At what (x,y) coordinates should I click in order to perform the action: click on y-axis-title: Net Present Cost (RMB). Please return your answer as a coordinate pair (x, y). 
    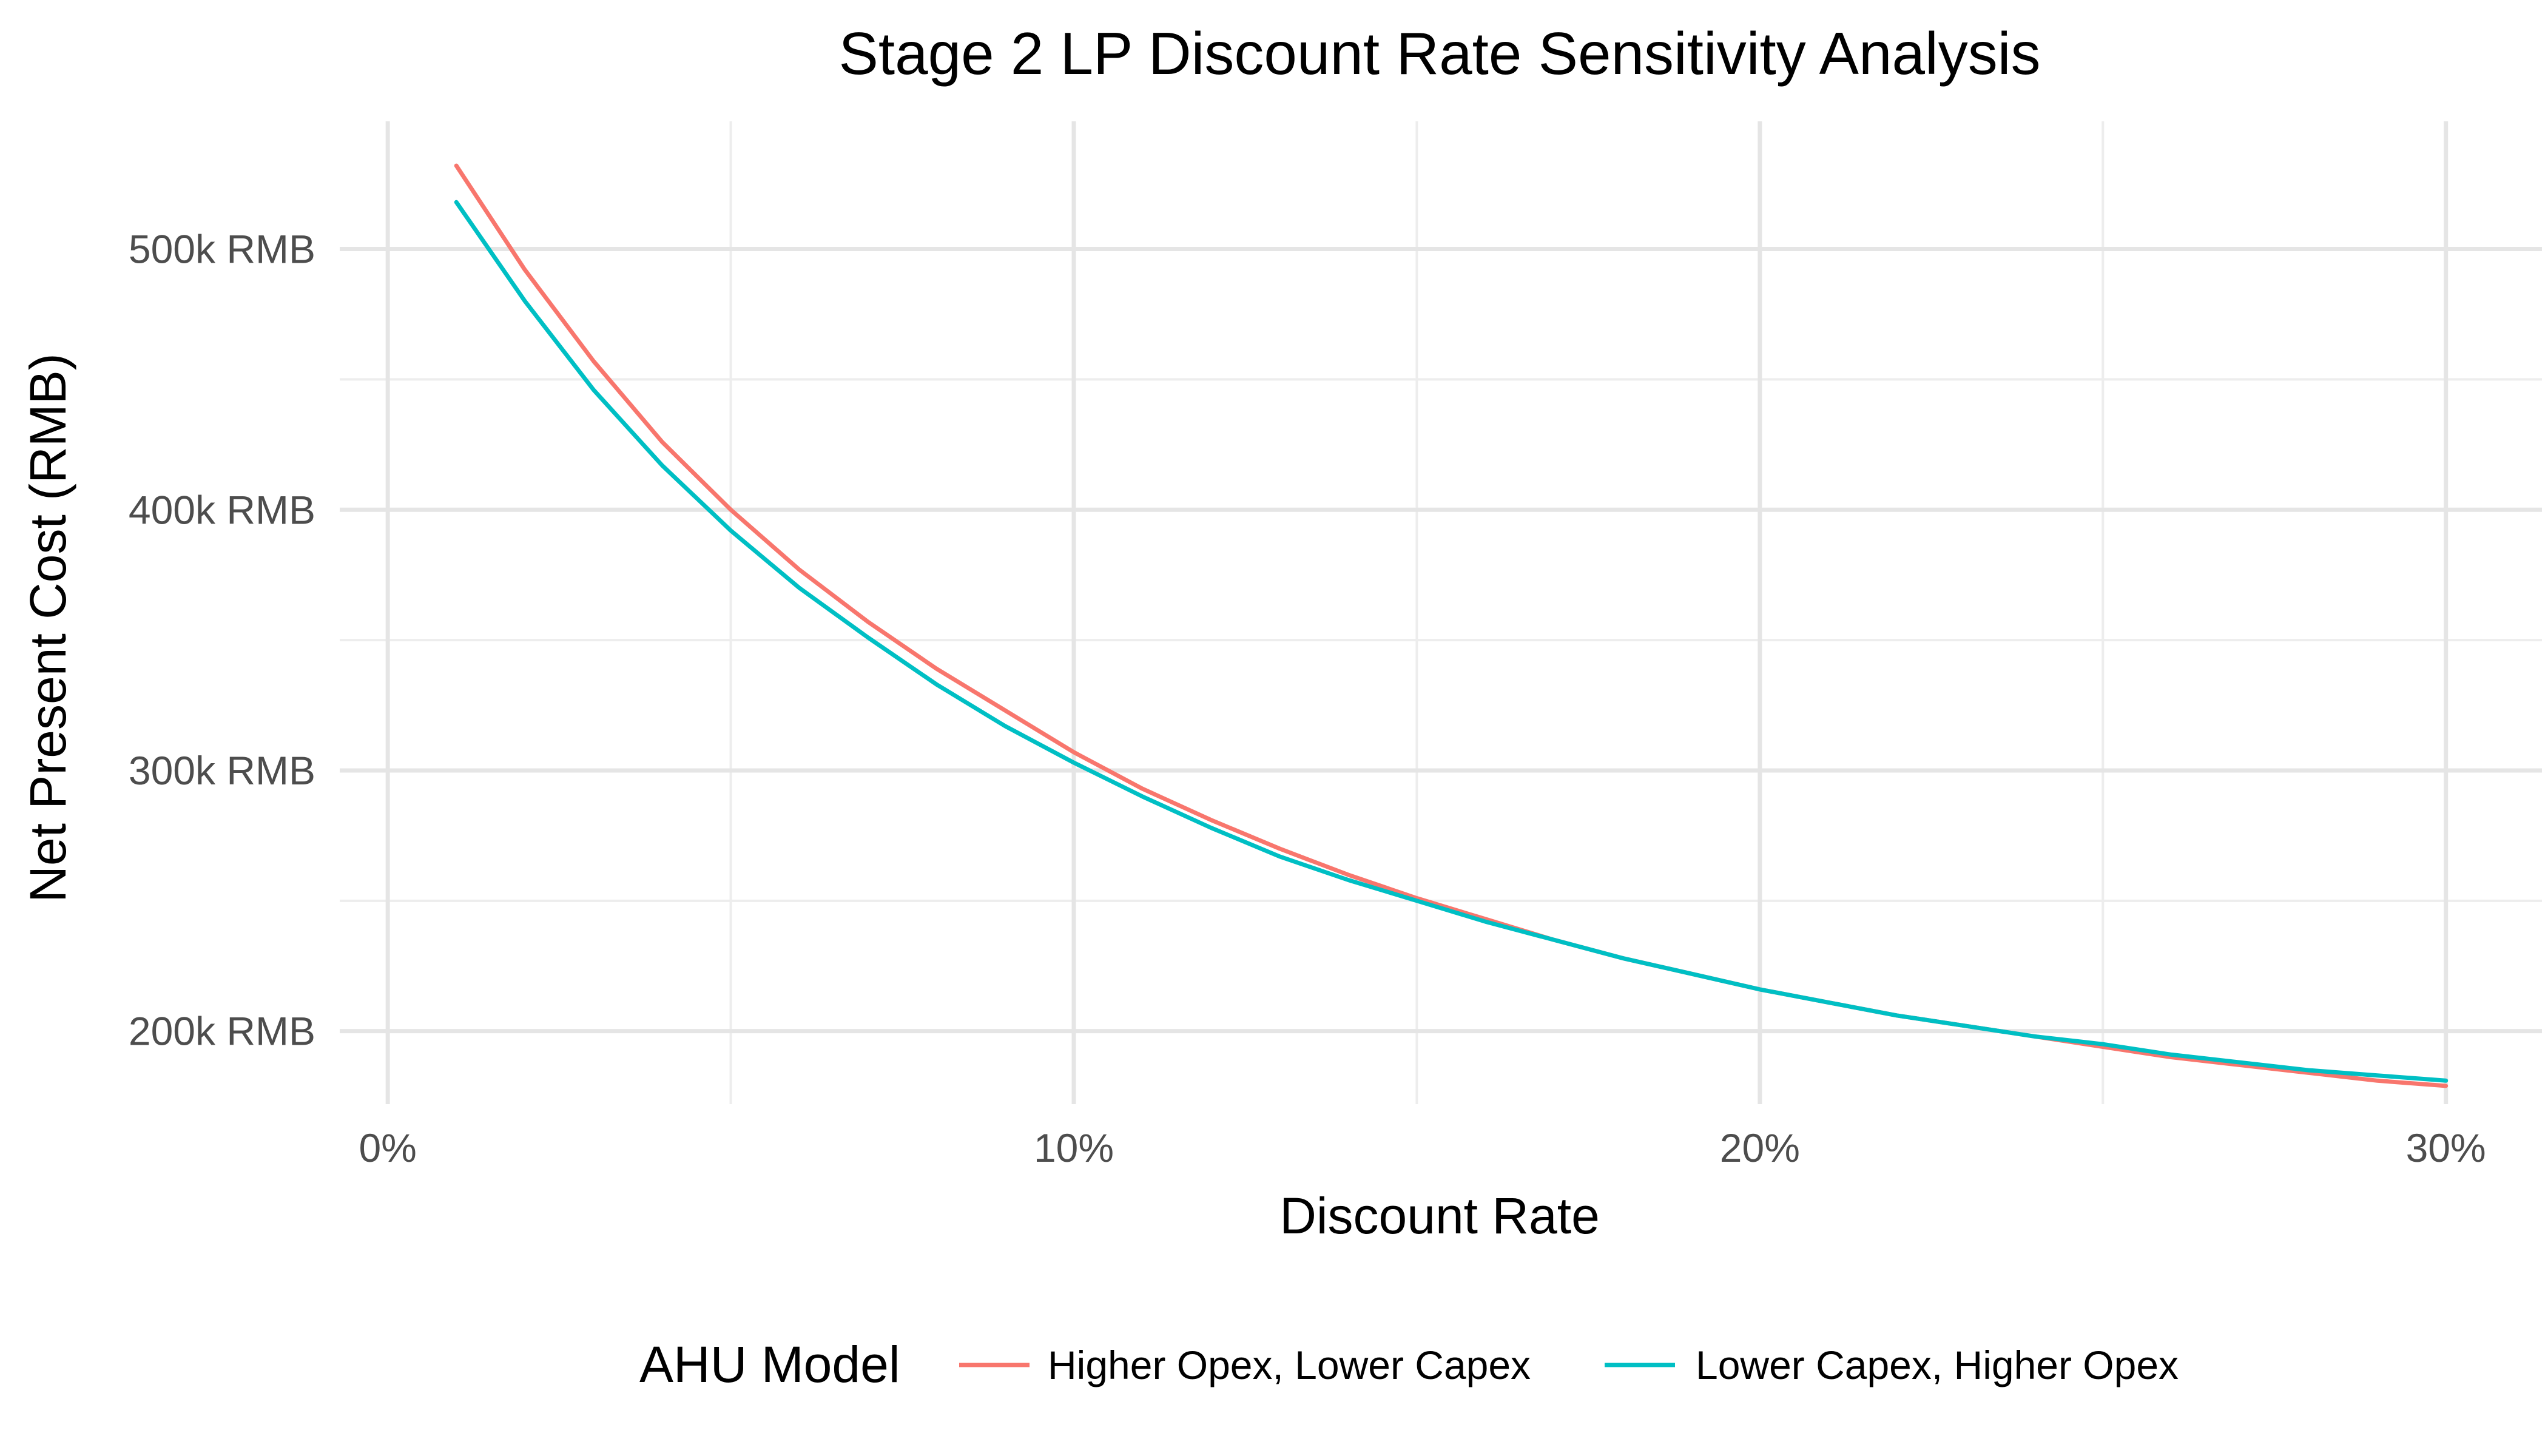
    Looking at the image, I should click on (47, 628).